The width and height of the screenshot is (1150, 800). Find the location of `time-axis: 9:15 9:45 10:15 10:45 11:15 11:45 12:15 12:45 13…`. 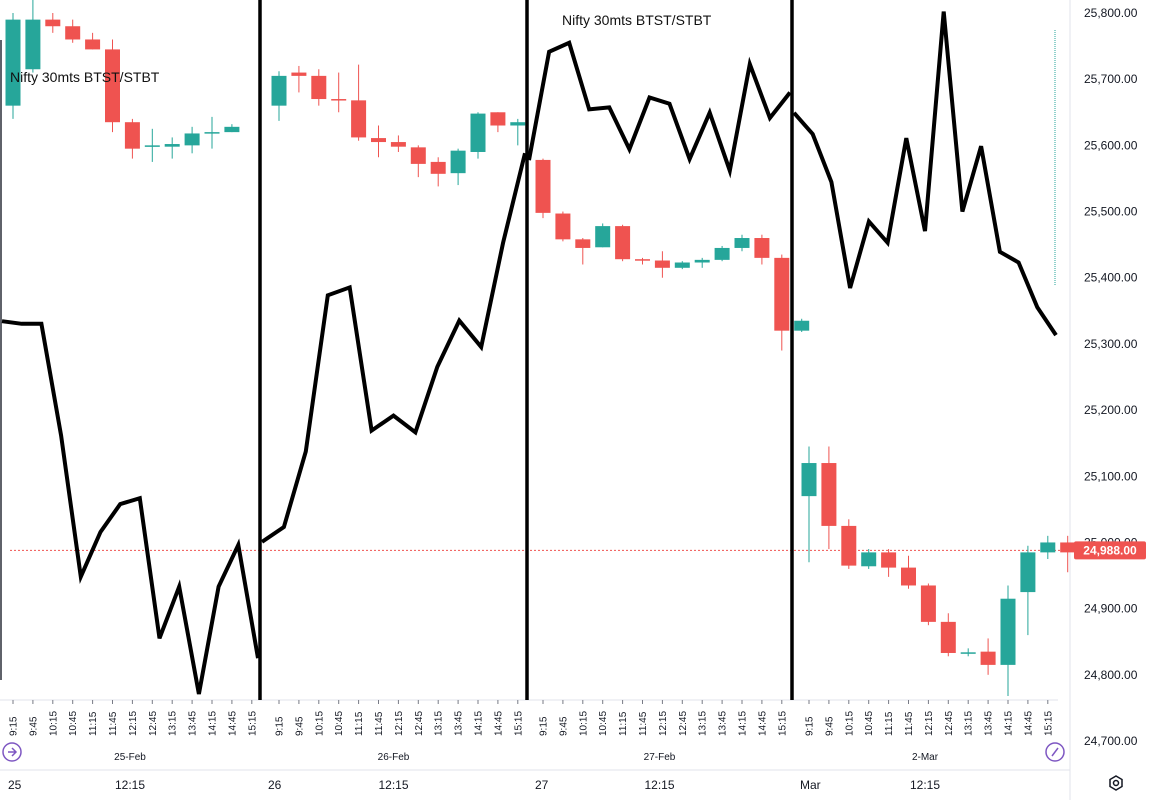

time-axis: 9:15 9:45 10:15 10:45 11:15 11:45 12:15 12:45 13… is located at coordinates (531, 746).